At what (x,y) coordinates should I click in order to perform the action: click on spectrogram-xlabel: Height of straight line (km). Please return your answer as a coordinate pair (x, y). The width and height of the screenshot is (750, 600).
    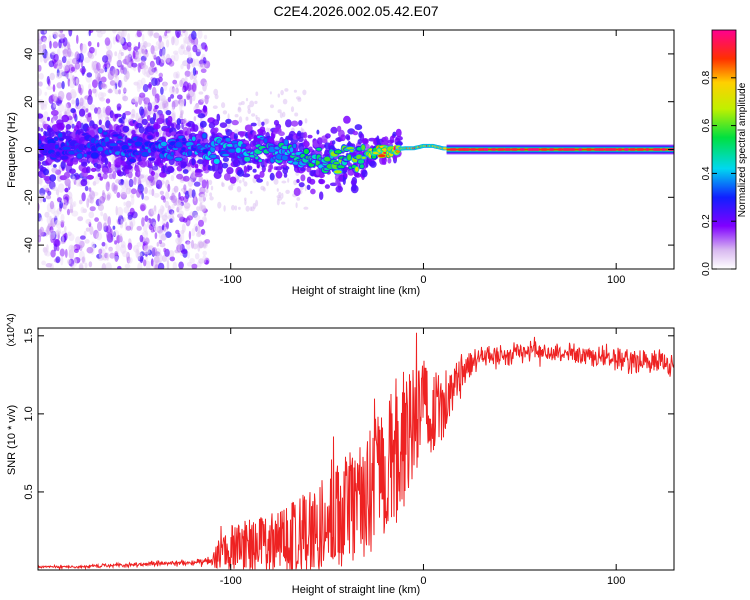
    Looking at the image, I should click on (356, 291).